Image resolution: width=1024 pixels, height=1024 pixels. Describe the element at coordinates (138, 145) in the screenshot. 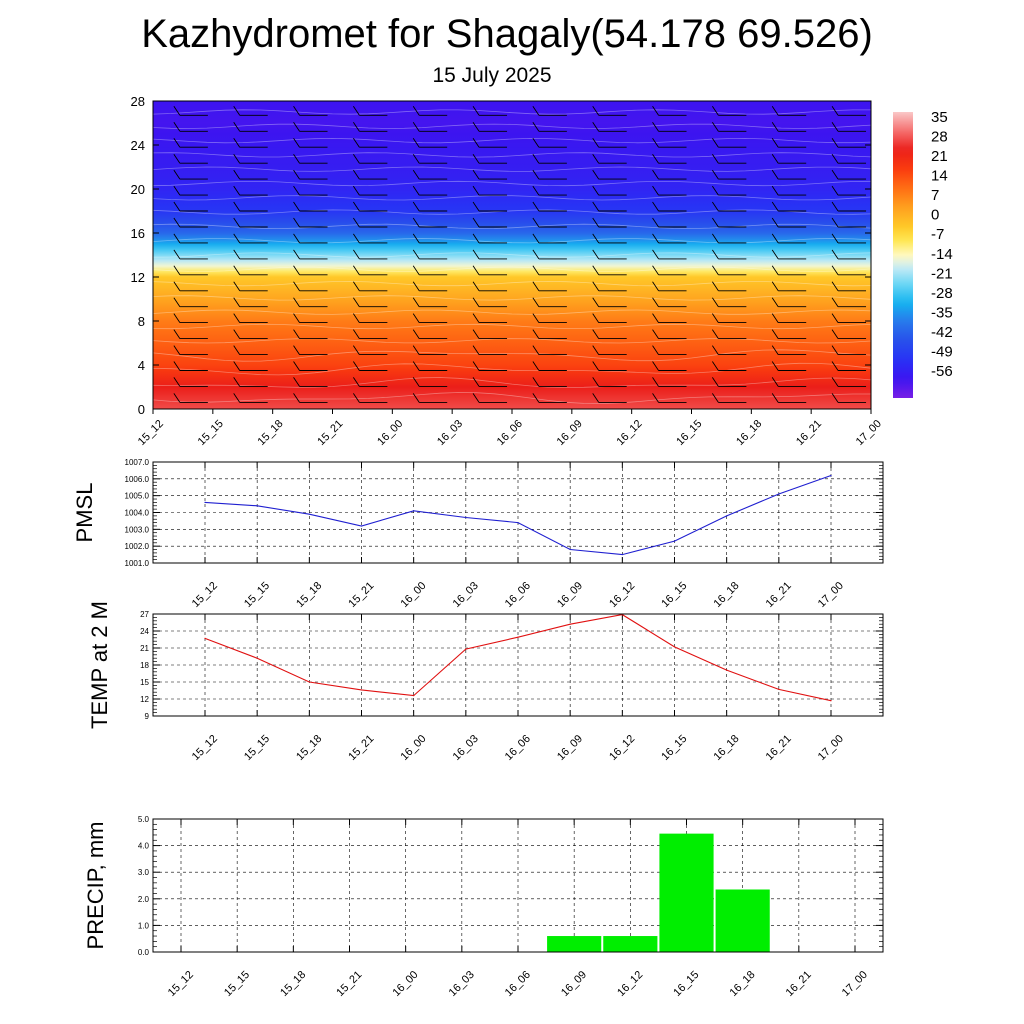

I see `heatmap-ytick-label: 24` at that location.